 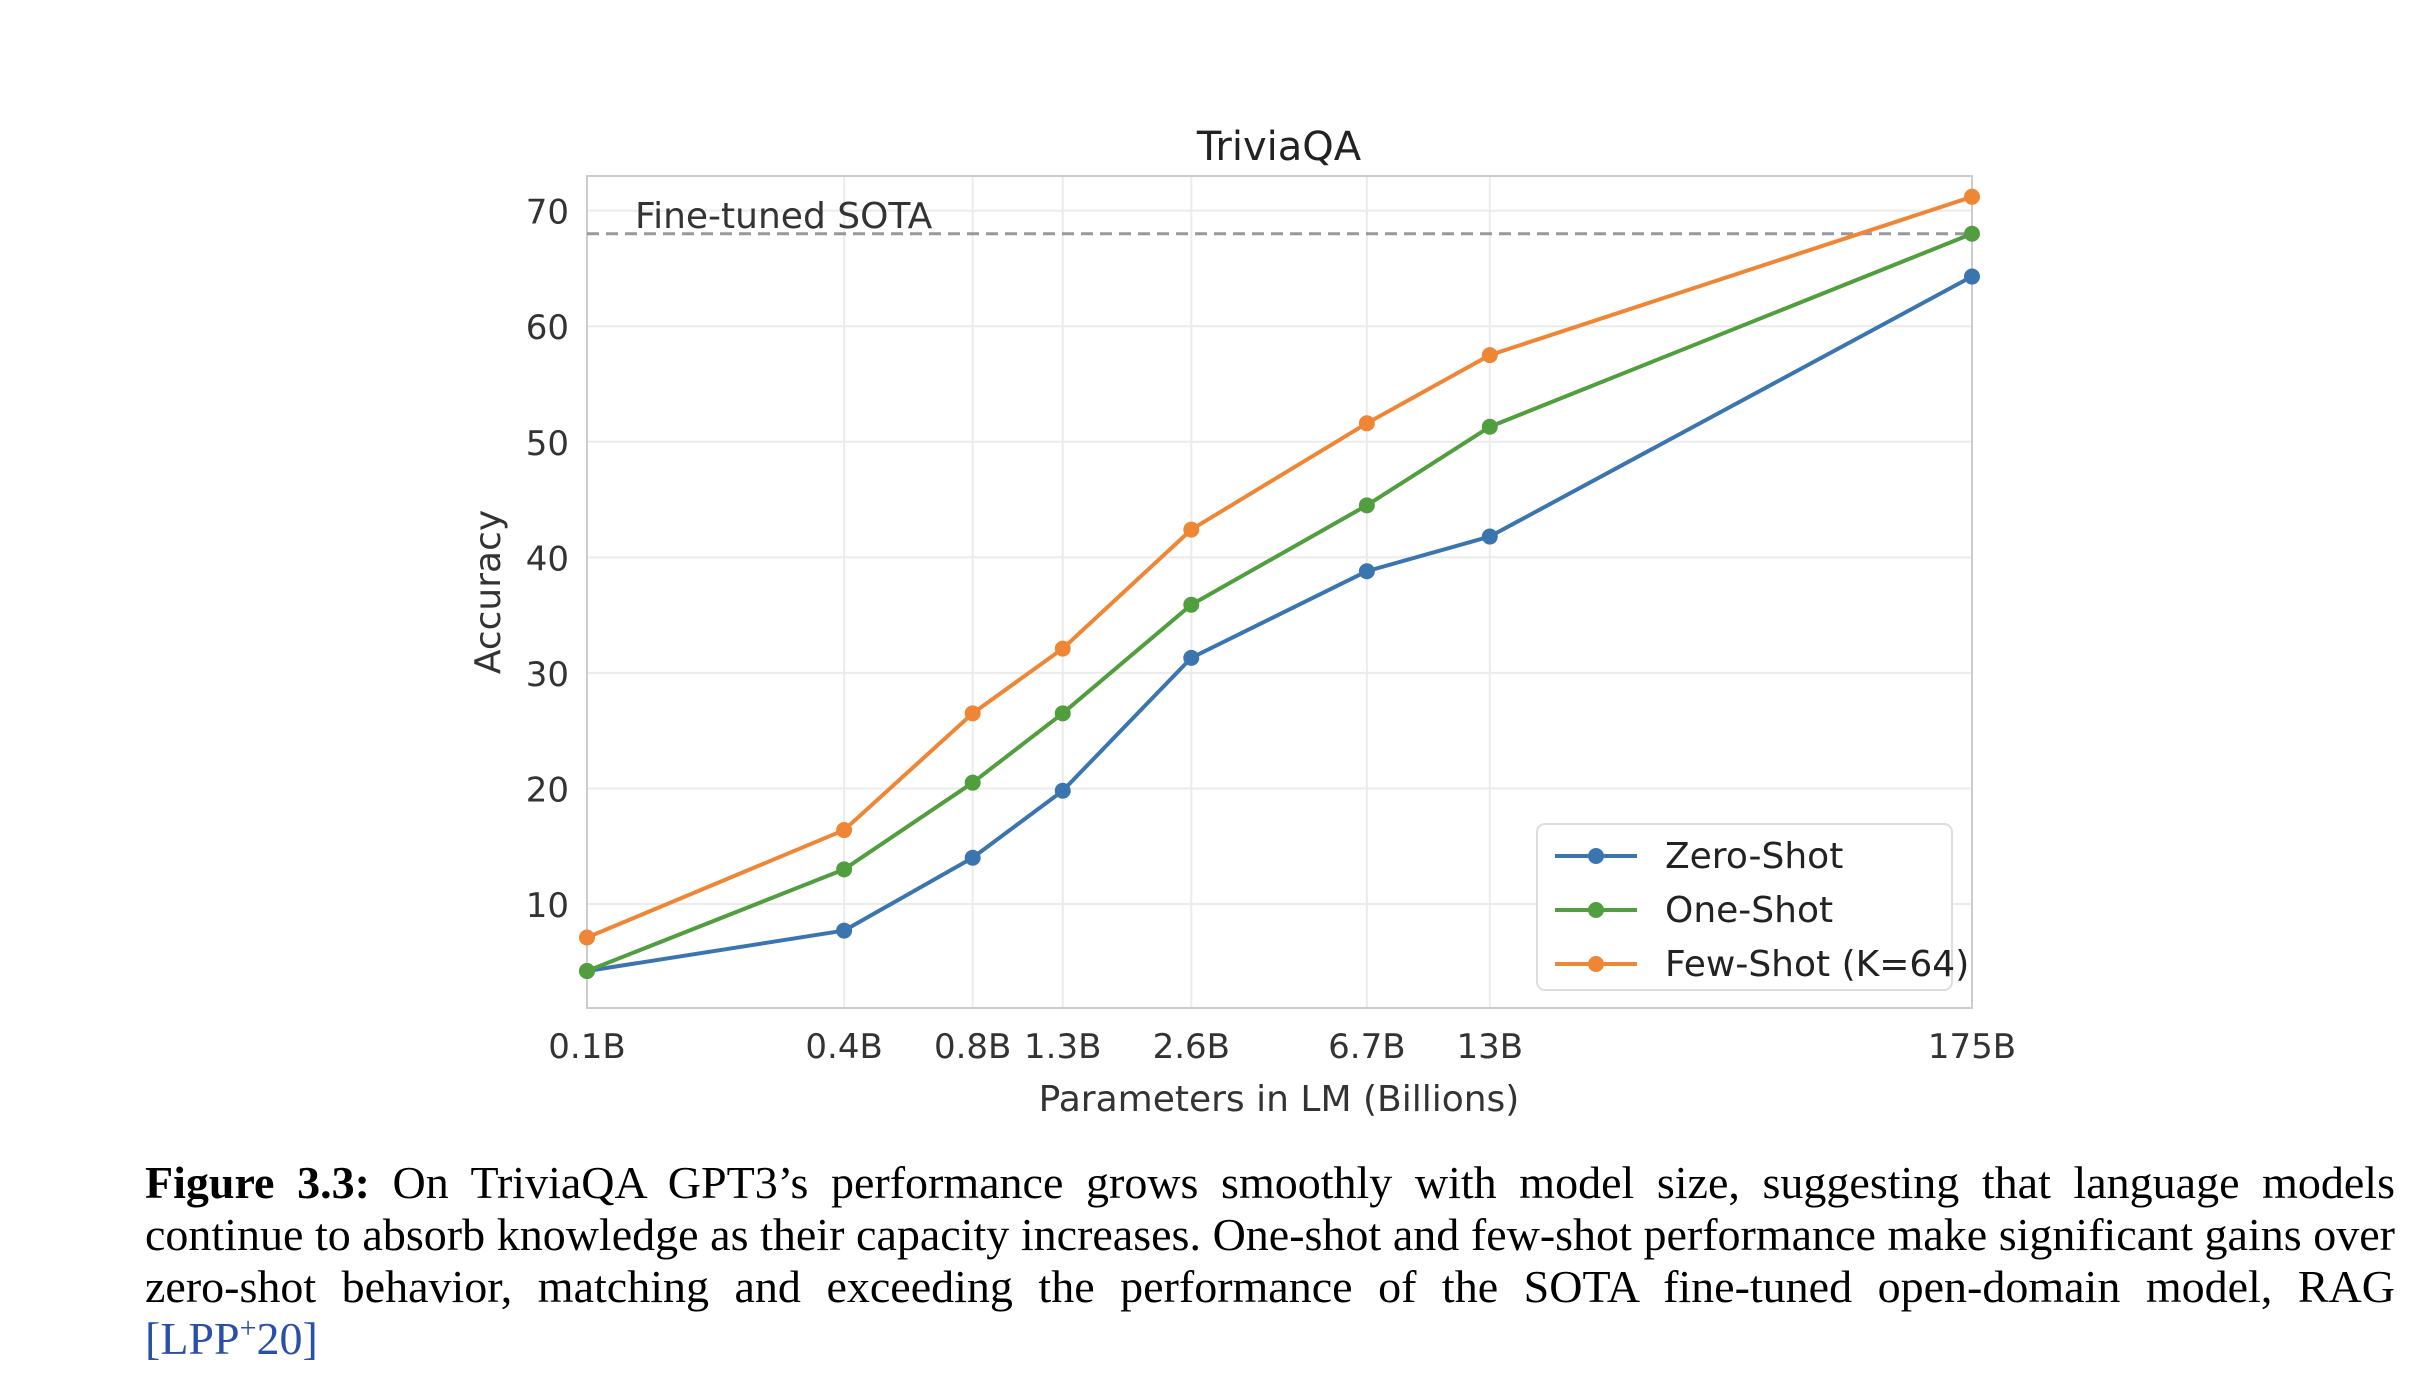 I want to click on y-tick-label: 70, so click(x=547, y=213).